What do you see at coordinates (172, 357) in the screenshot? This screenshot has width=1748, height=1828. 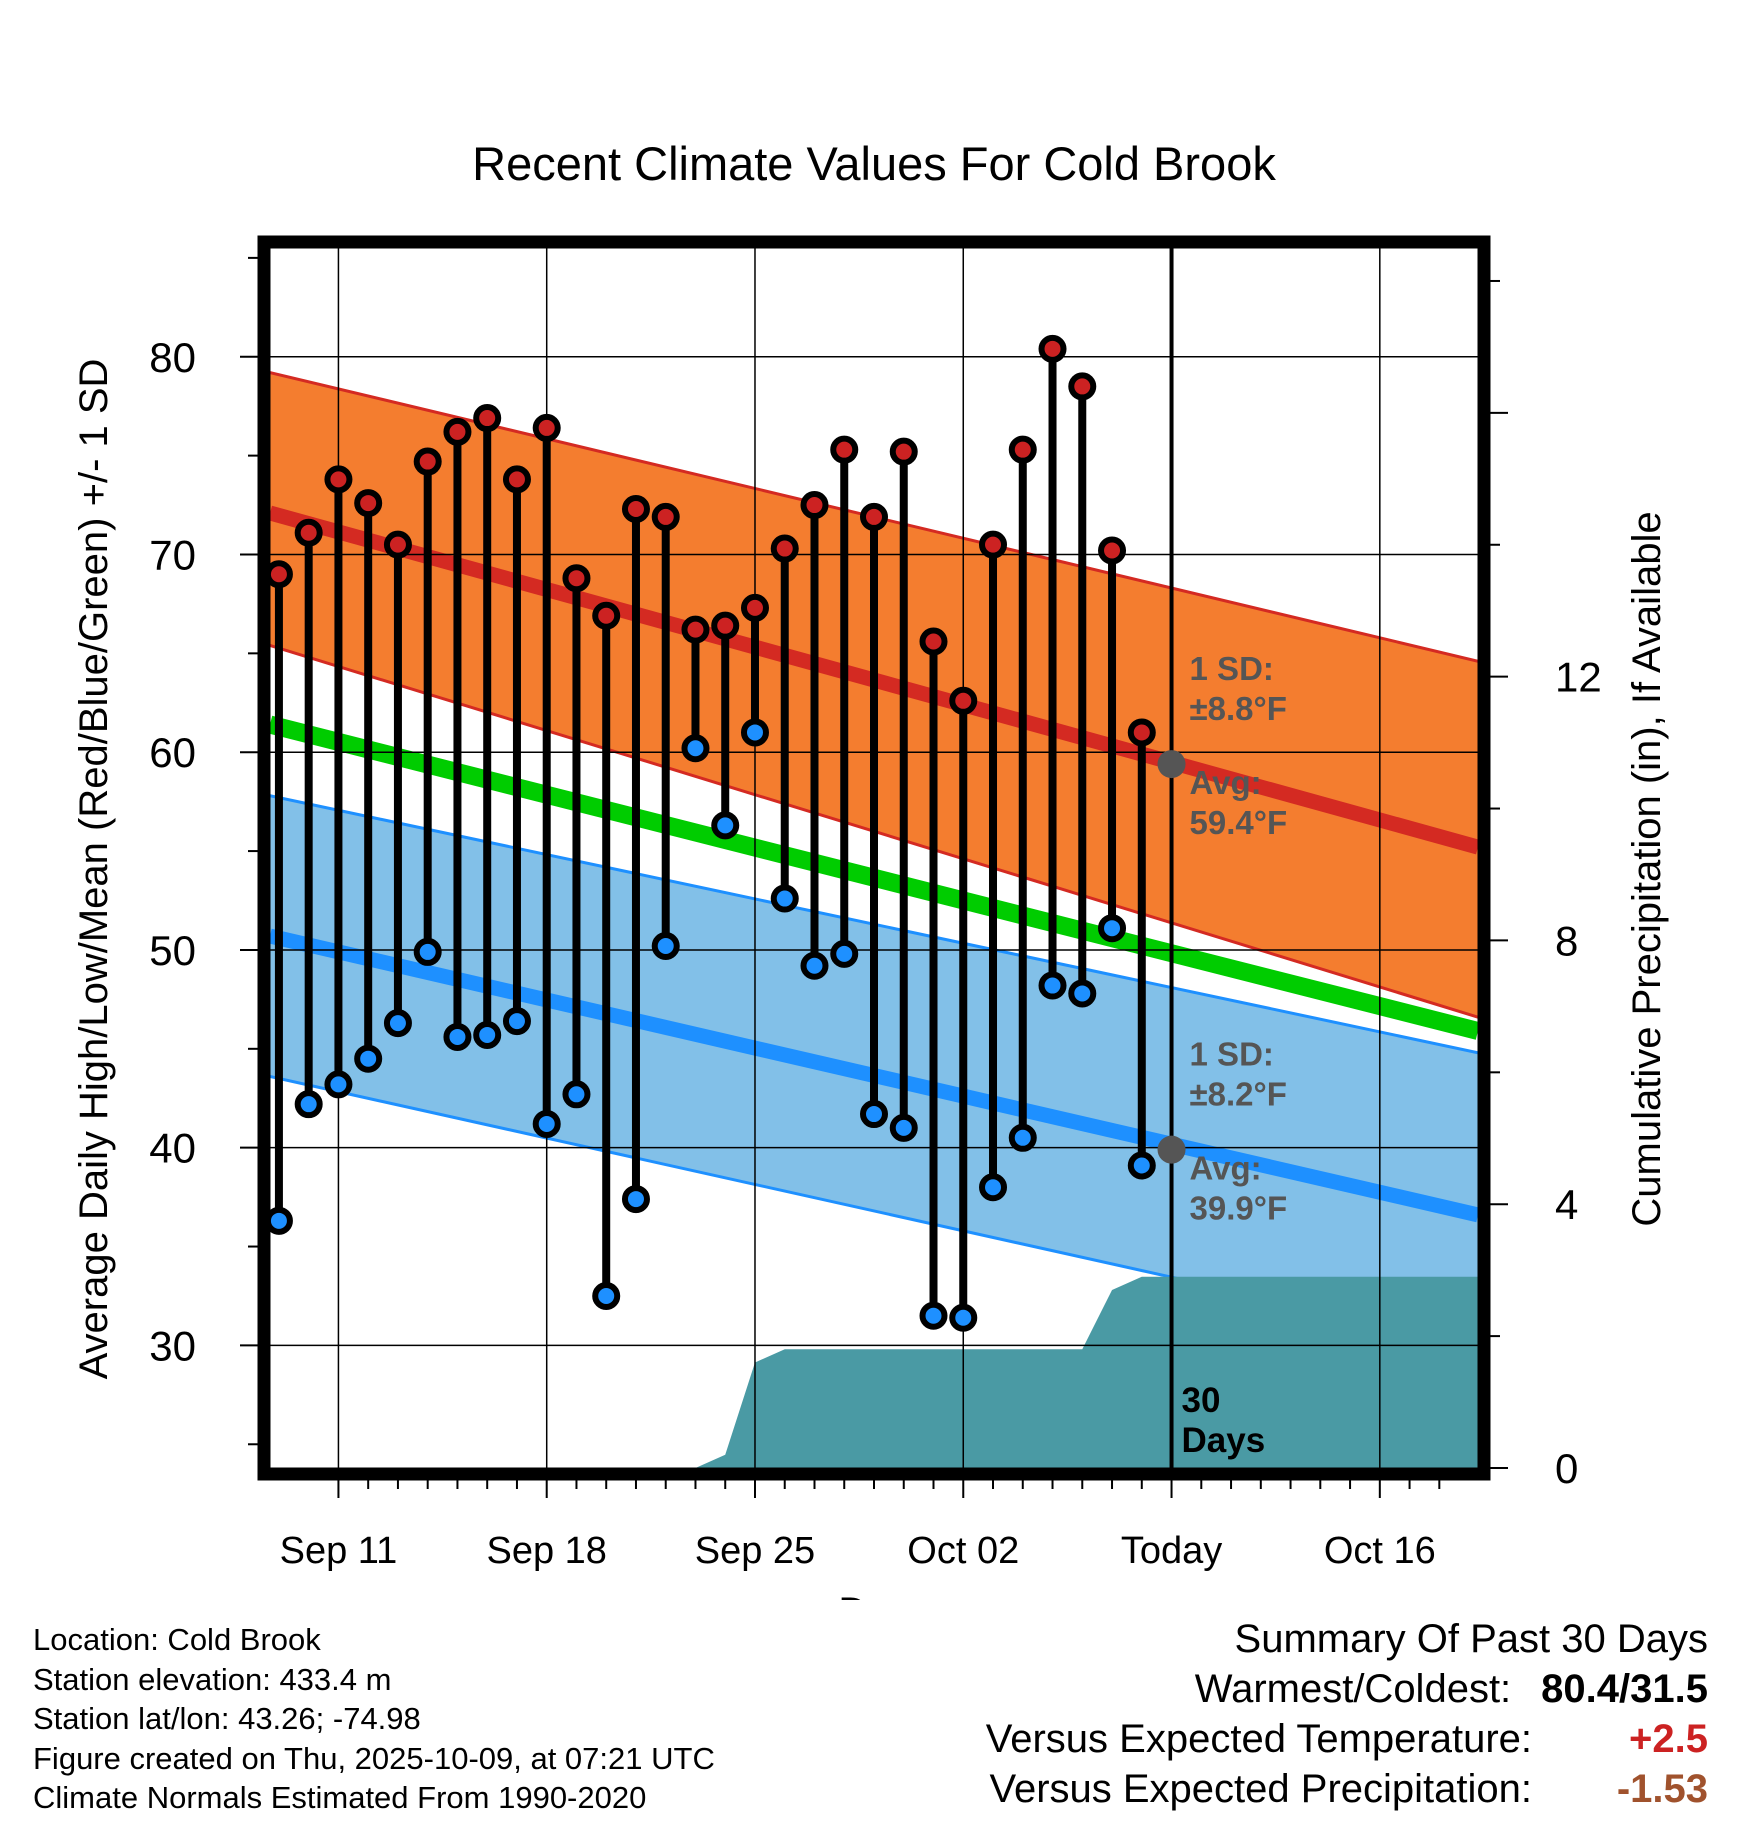 I see `y-tick-label: 80` at bounding box center [172, 357].